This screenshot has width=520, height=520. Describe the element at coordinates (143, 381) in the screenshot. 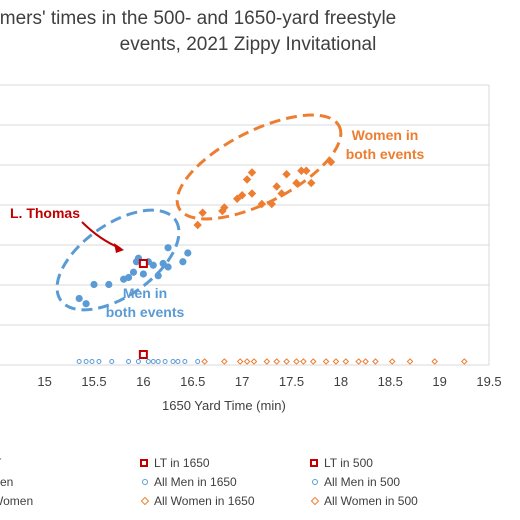

I see `x-tick-label: 16` at that location.